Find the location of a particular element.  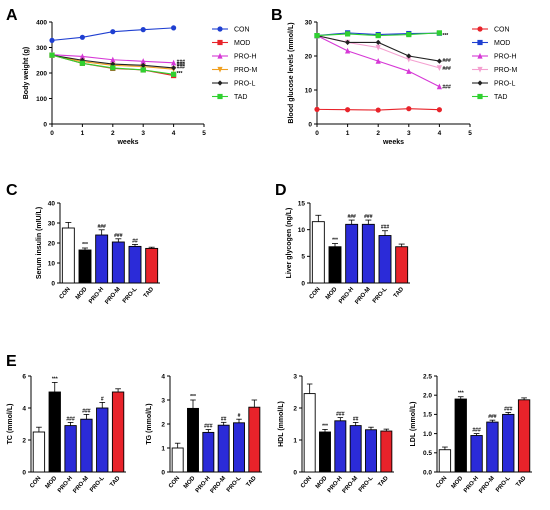

y-axis-title: LDL (mmol/L) is located at coordinates (413, 424).